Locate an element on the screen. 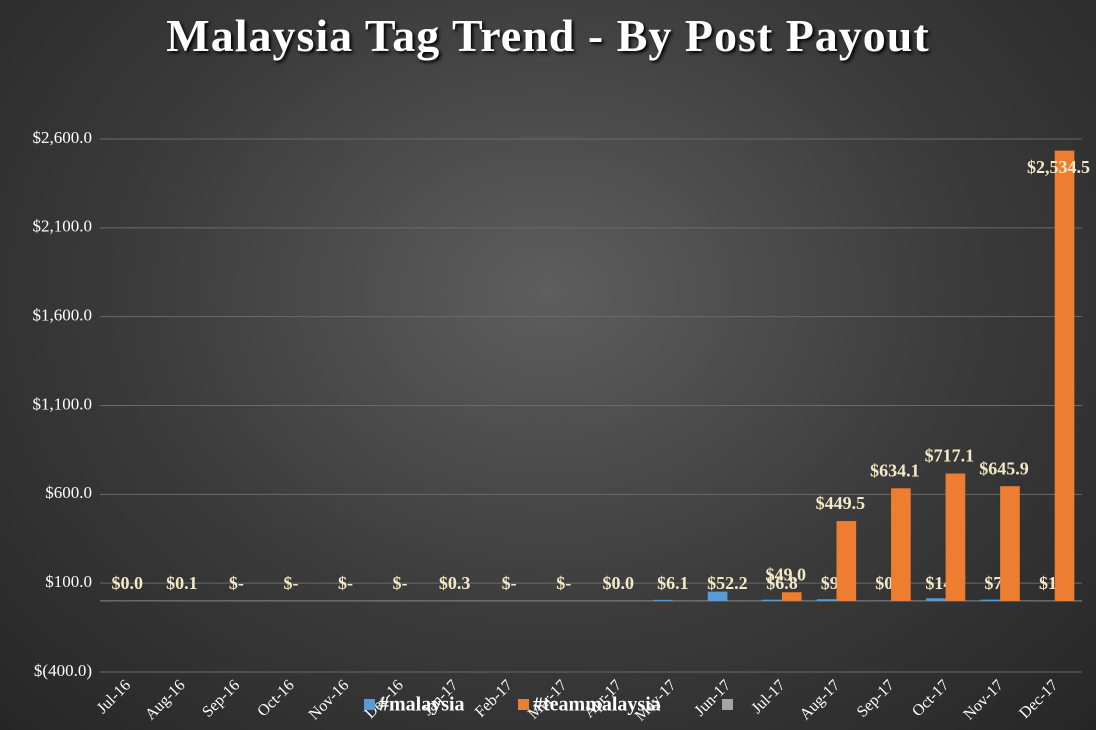 This screenshot has width=1096, height=730. data-label: $6.8 is located at coordinates (782, 583).